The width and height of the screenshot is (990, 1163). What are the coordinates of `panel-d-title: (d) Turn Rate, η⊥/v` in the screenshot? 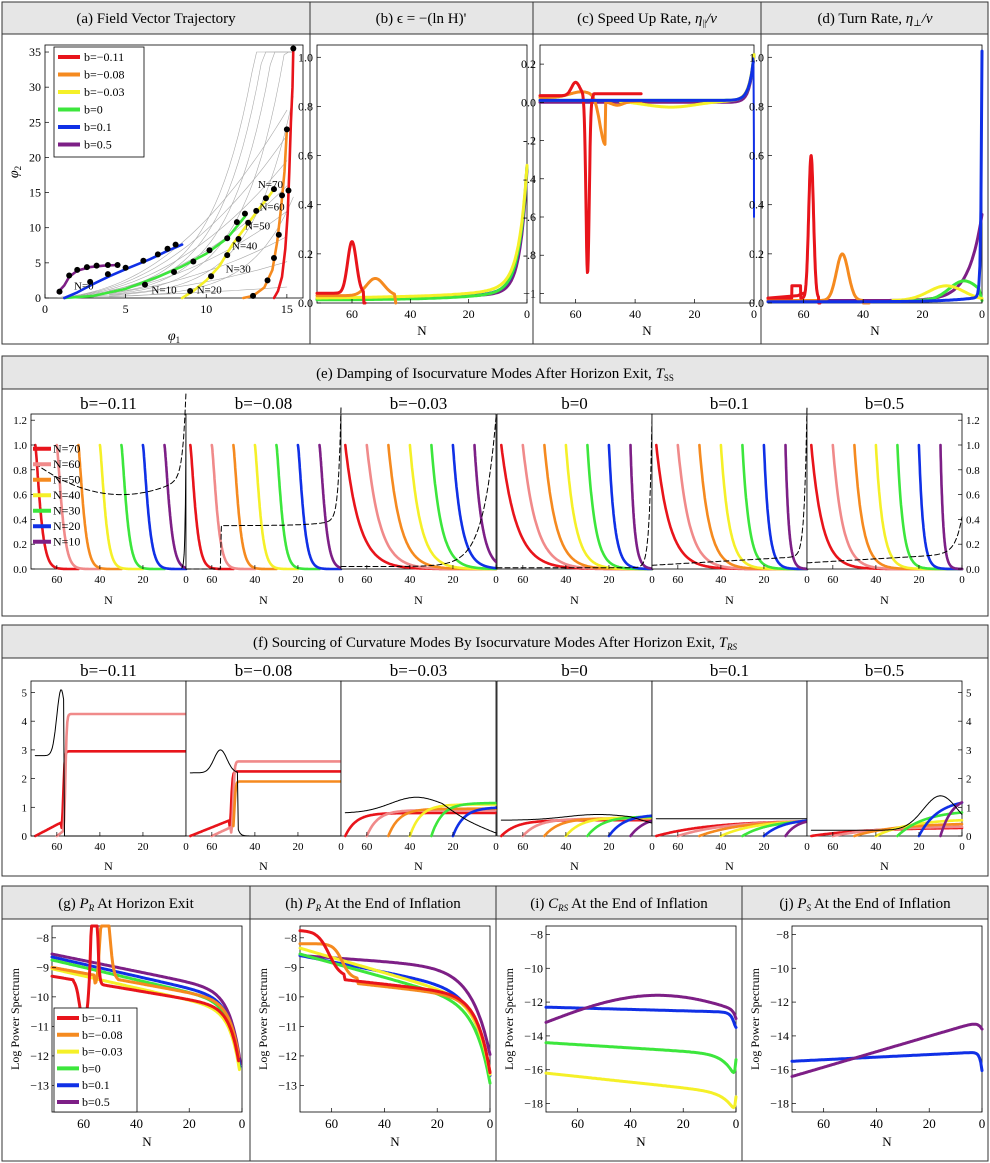 It's located at (874, 19).